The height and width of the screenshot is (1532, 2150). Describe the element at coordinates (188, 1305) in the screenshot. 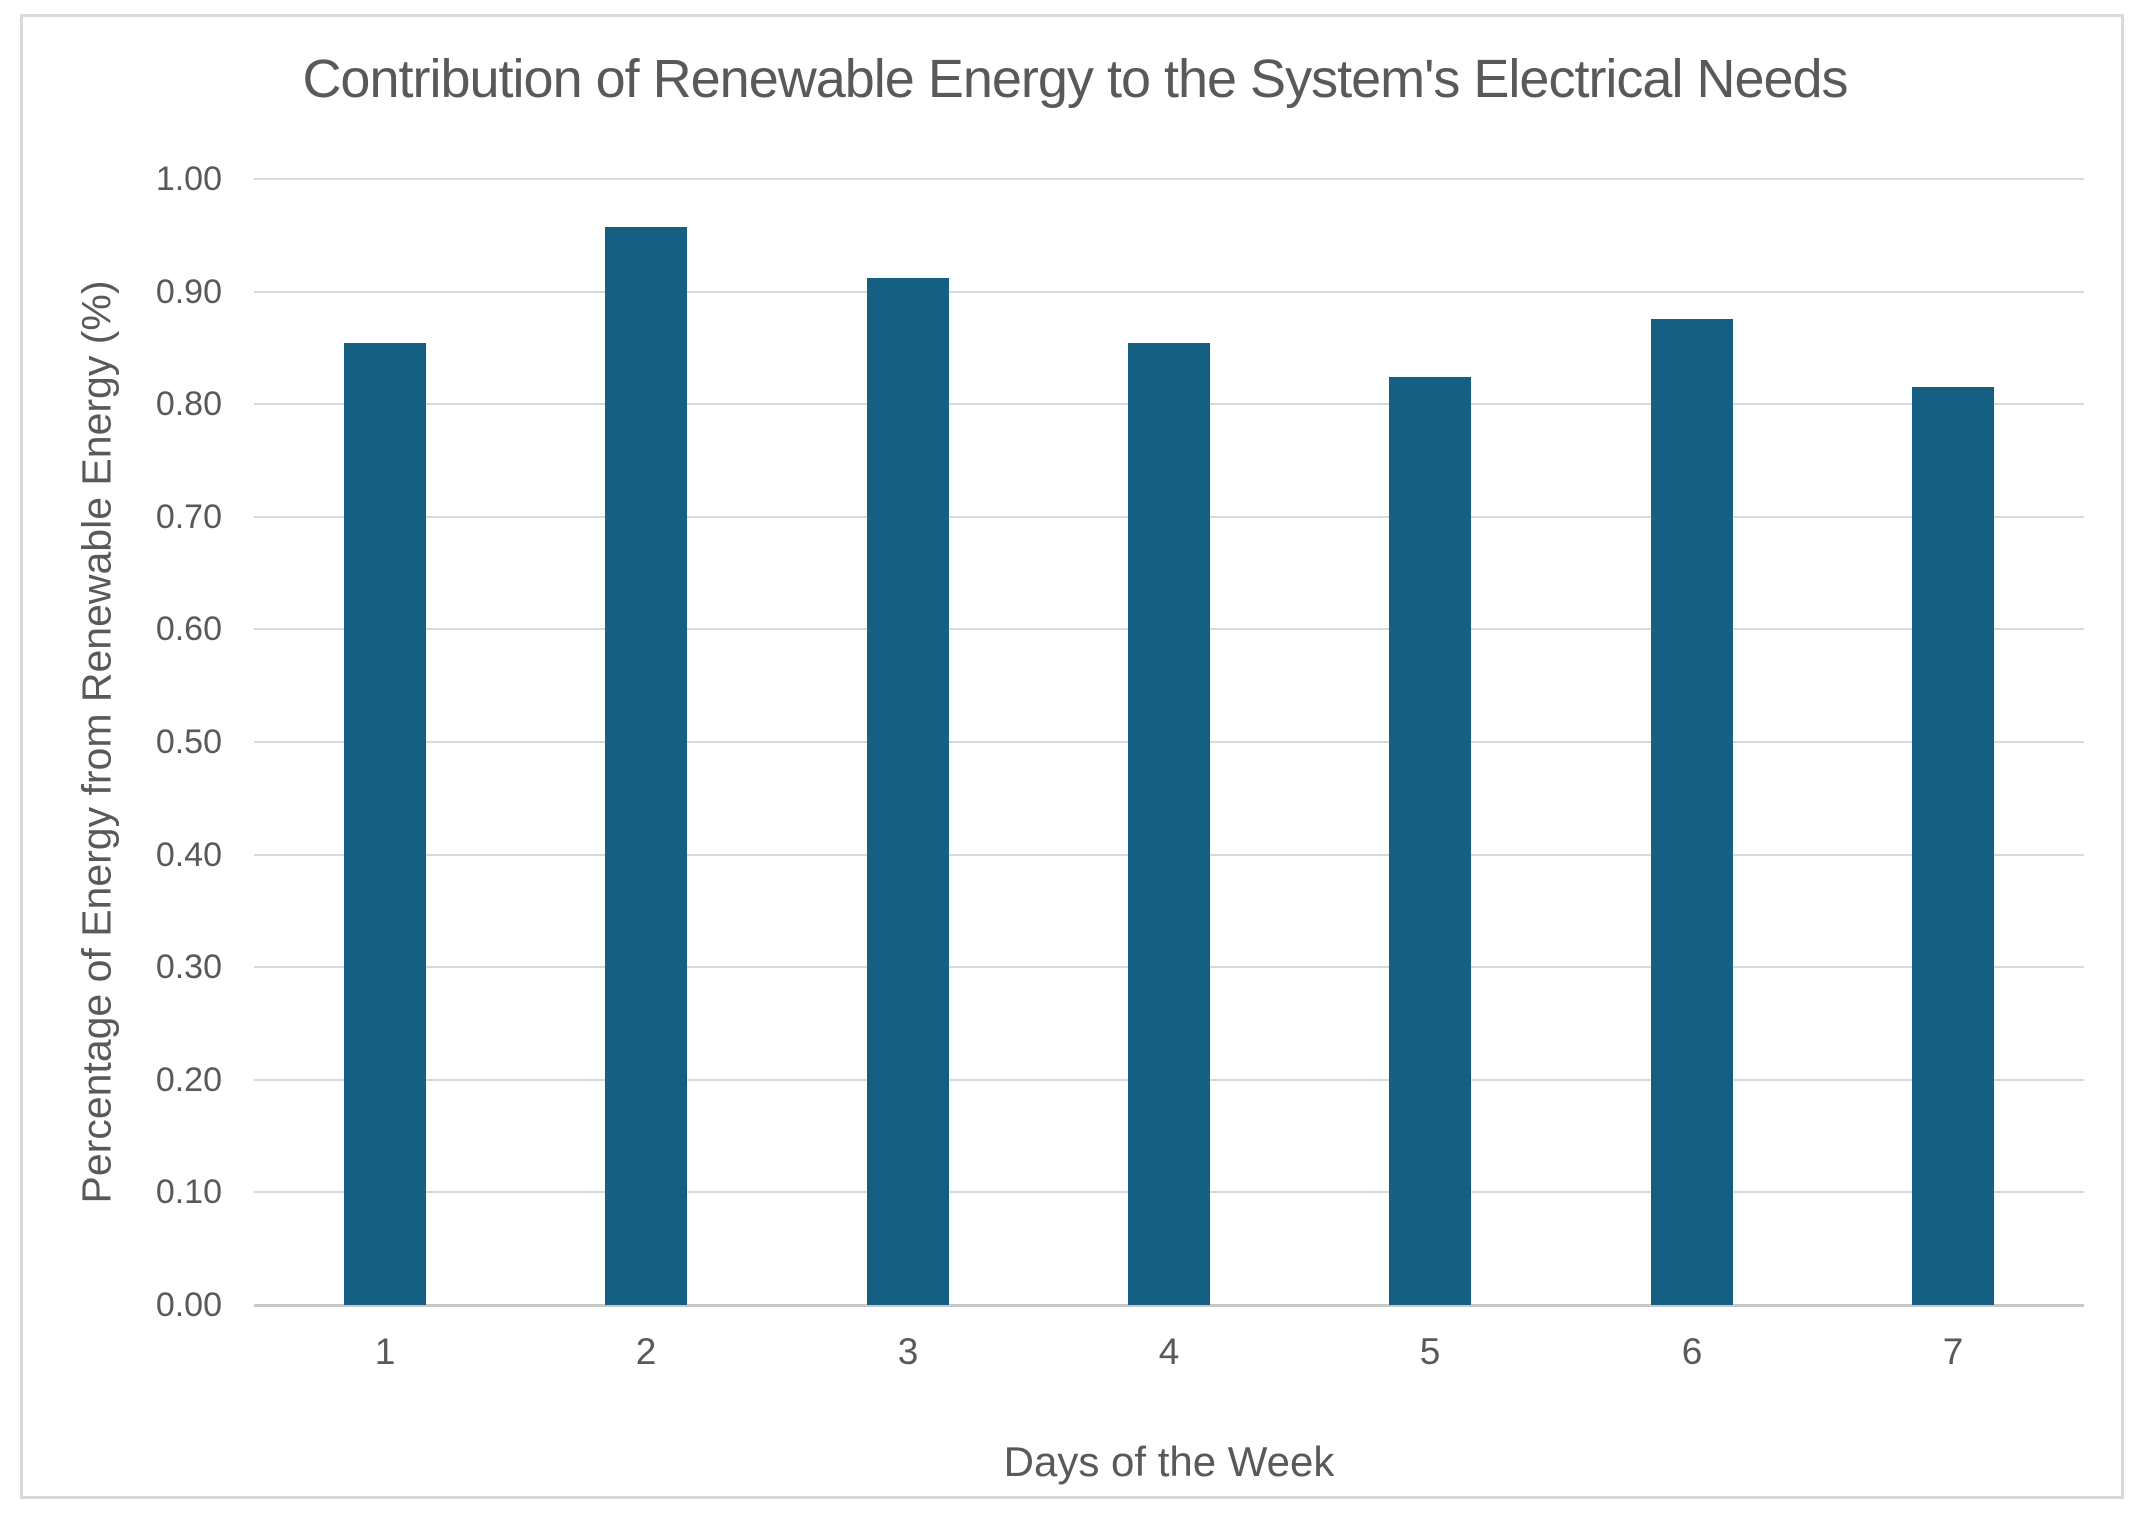

I see `y-tick-label: 0.00` at that location.